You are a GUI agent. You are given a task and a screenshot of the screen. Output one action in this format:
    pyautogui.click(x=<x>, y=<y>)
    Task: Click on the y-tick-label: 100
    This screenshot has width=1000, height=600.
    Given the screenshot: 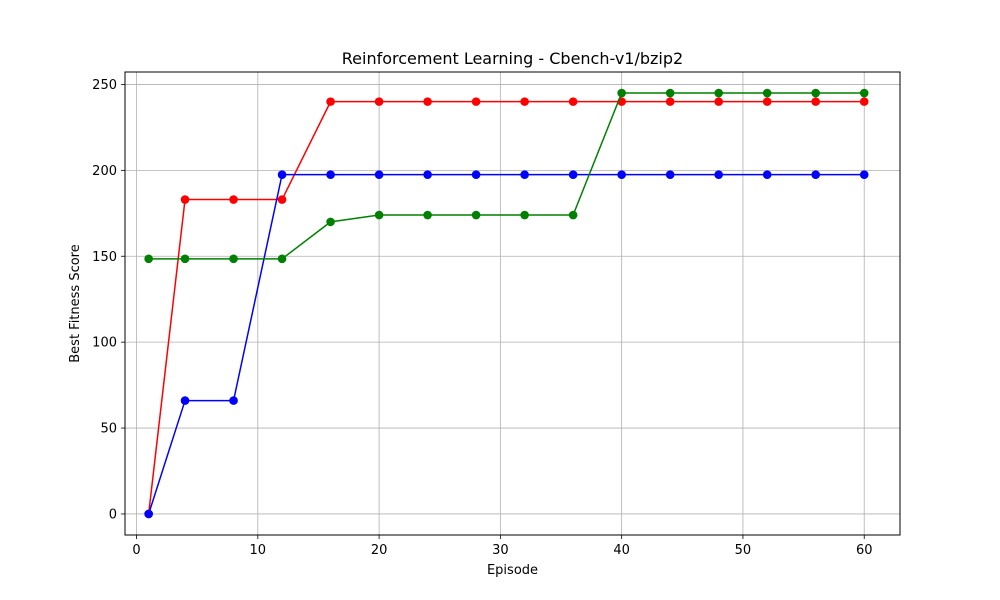 What is the action you would take?
    pyautogui.click(x=104, y=343)
    